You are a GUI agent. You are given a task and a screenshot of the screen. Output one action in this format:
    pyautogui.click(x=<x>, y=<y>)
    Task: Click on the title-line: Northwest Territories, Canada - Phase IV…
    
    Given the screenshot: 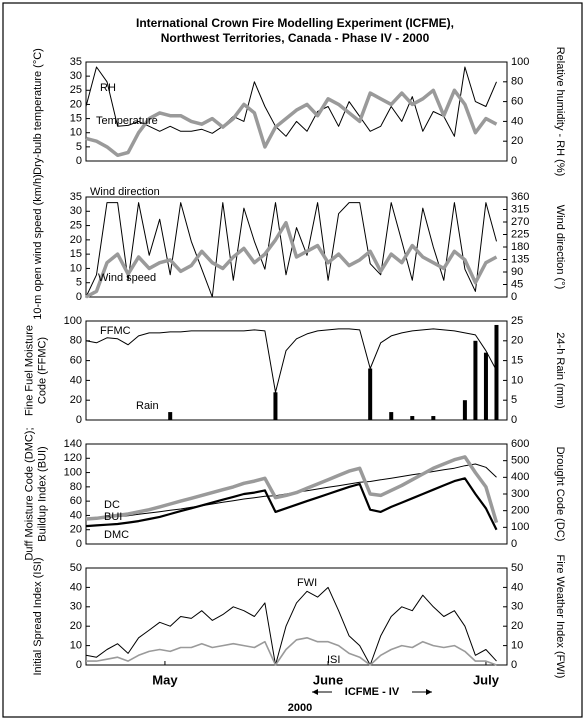 What is the action you would take?
    pyautogui.click(x=295, y=38)
    